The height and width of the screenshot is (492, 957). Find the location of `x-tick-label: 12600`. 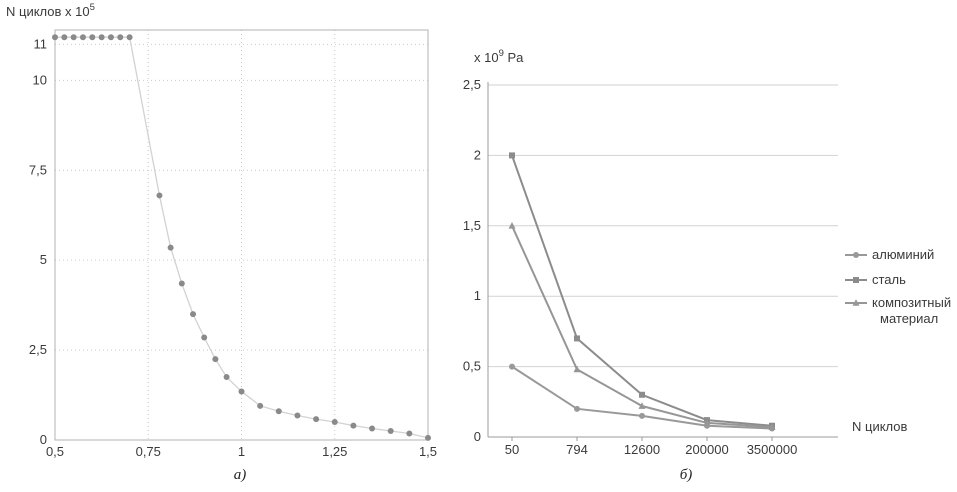

x-tick-label: 12600 is located at coordinates (642, 449).